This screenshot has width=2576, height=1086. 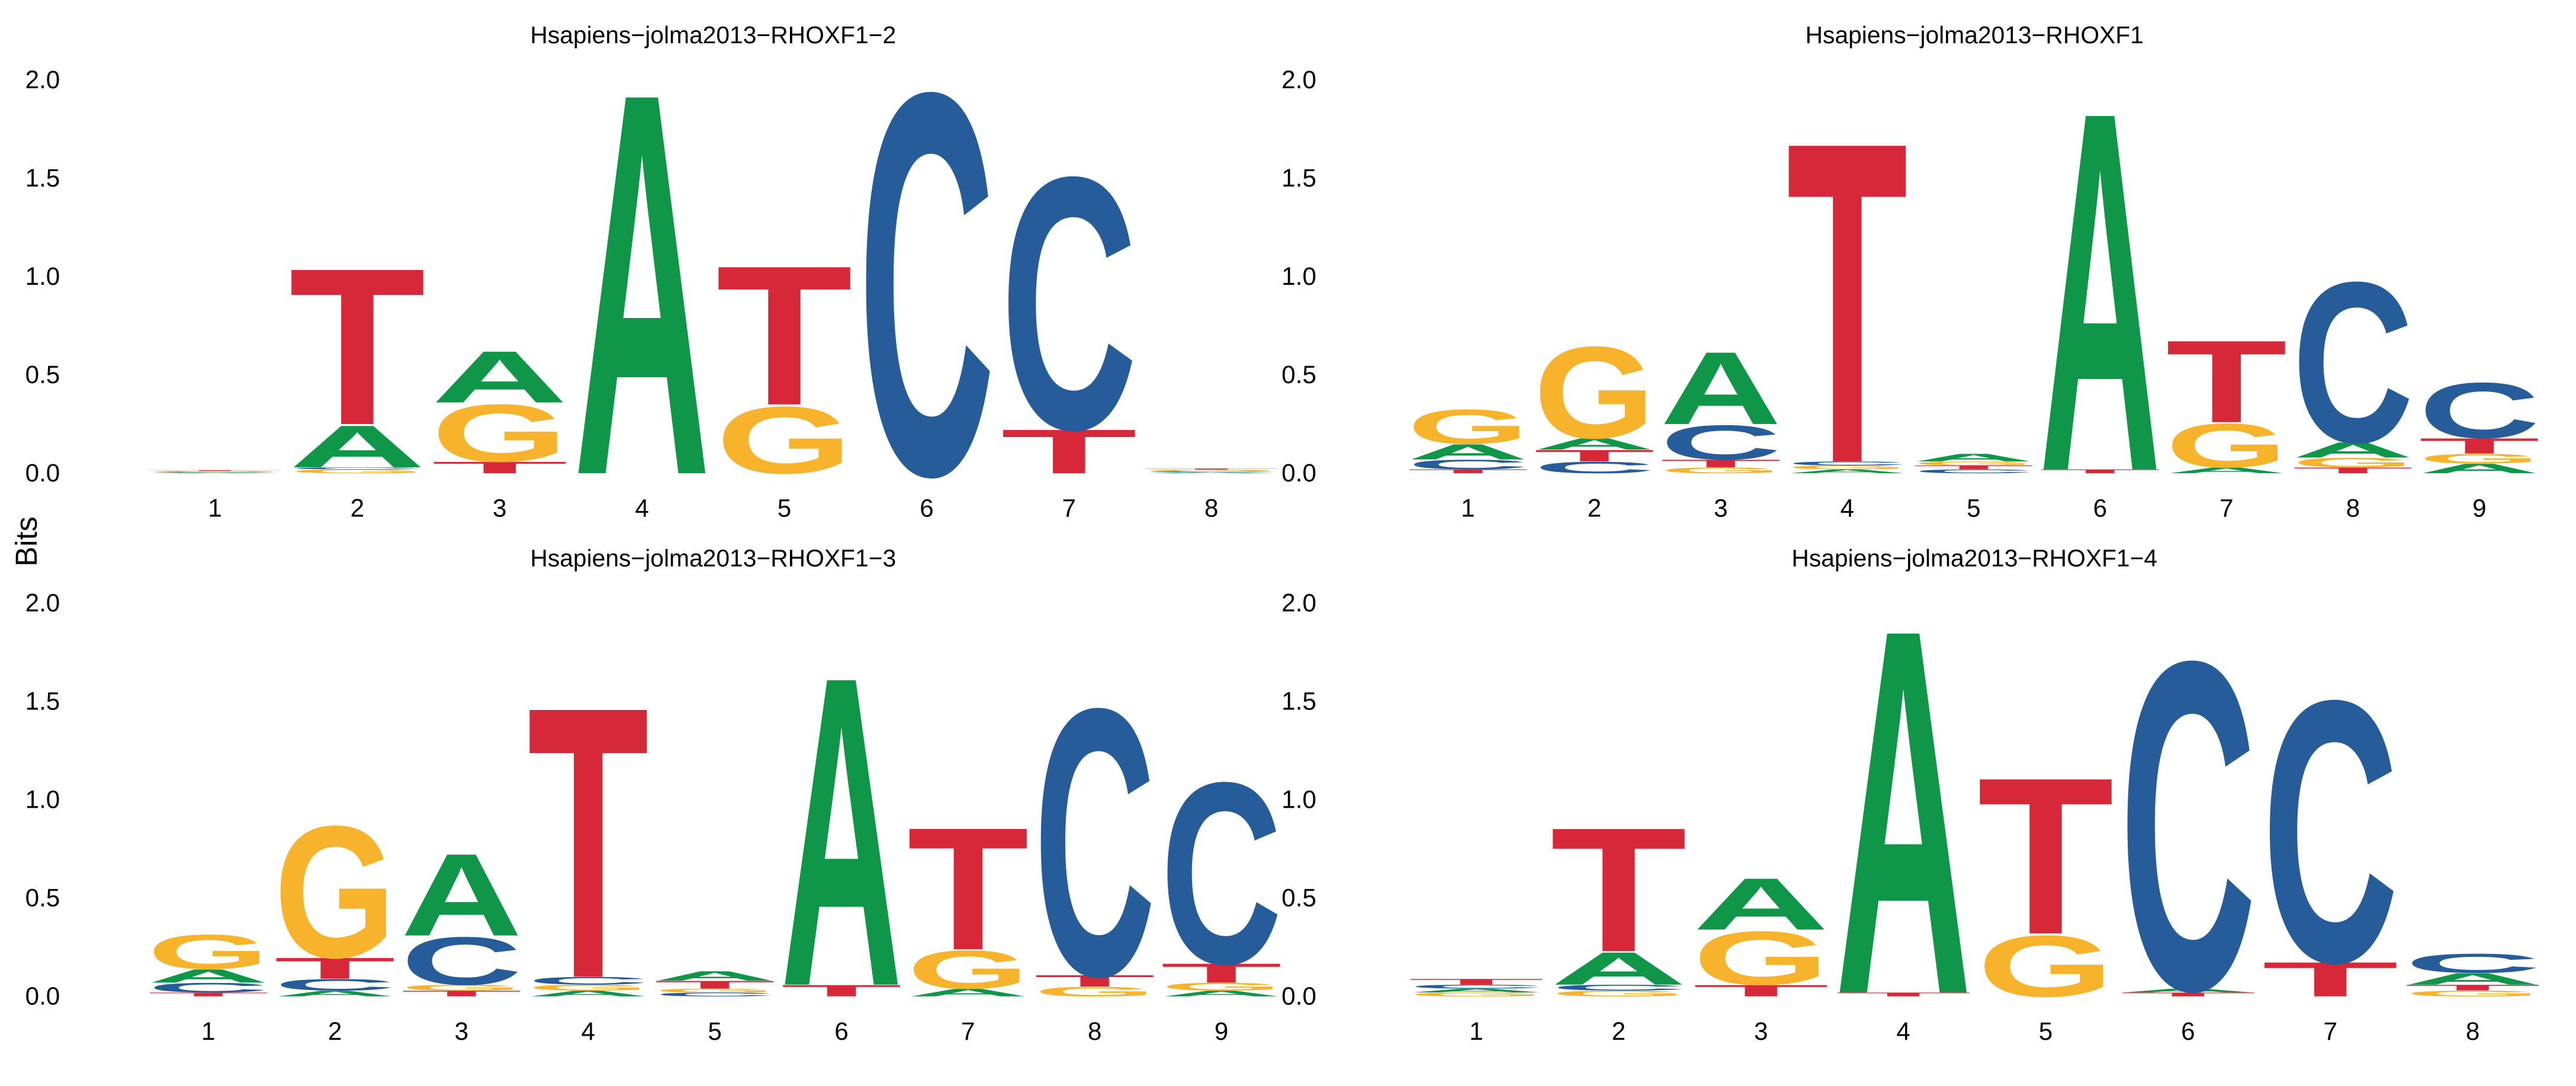 What do you see at coordinates (713, 35) in the screenshot?
I see `panel-title: Hsapiens−jolma2013−RHOXF1−2` at bounding box center [713, 35].